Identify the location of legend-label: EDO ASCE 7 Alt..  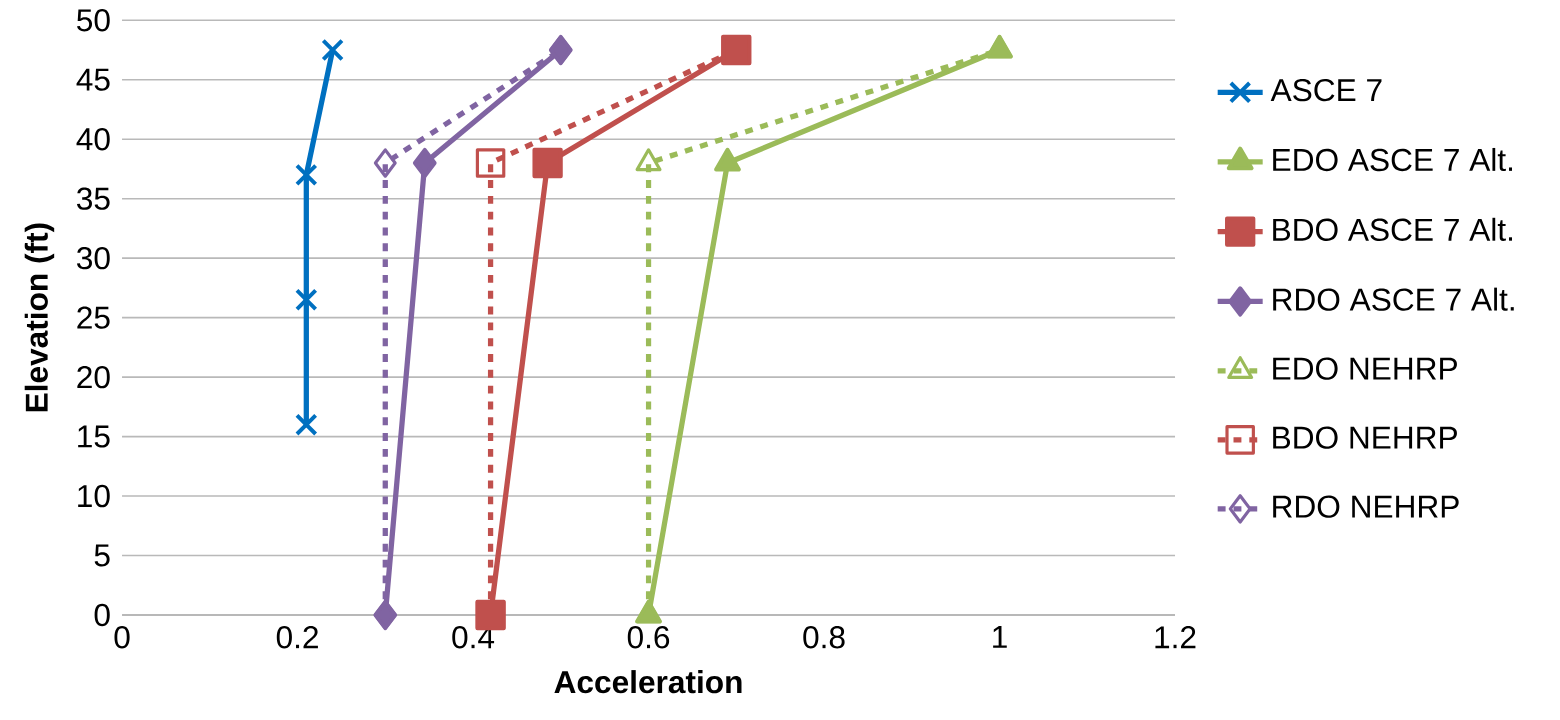
(1393, 159).